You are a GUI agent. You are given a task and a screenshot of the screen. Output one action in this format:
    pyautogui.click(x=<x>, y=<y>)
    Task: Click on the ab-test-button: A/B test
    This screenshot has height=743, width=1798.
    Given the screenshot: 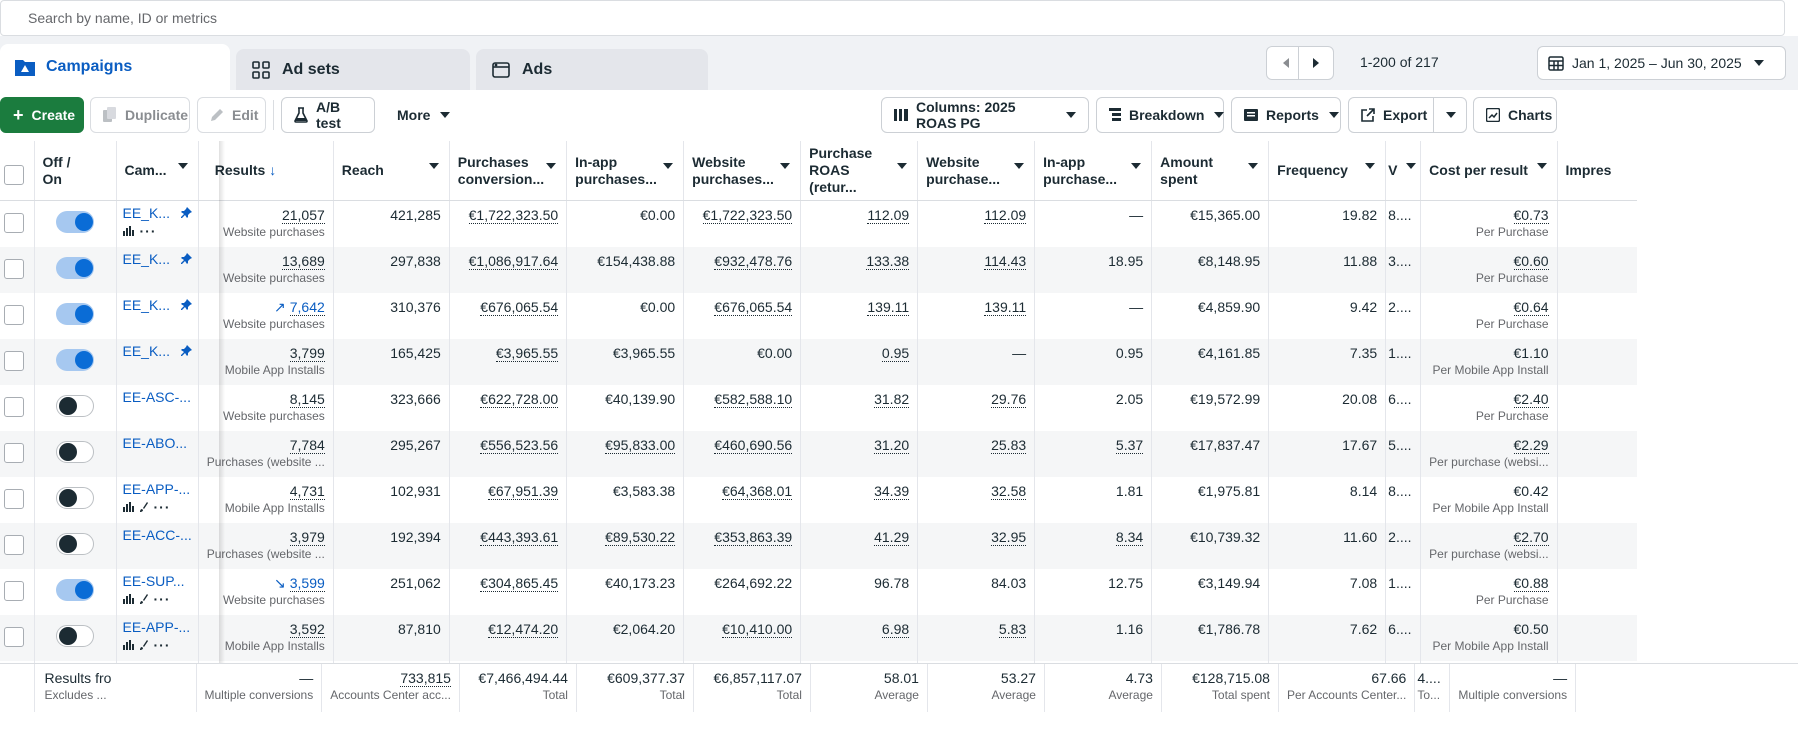 What is the action you would take?
    pyautogui.click(x=328, y=115)
    